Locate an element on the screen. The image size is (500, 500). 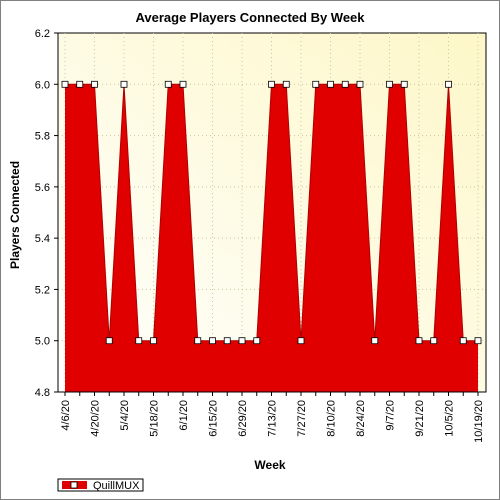
y-tick-label: 6.2 is located at coordinates (42, 34).